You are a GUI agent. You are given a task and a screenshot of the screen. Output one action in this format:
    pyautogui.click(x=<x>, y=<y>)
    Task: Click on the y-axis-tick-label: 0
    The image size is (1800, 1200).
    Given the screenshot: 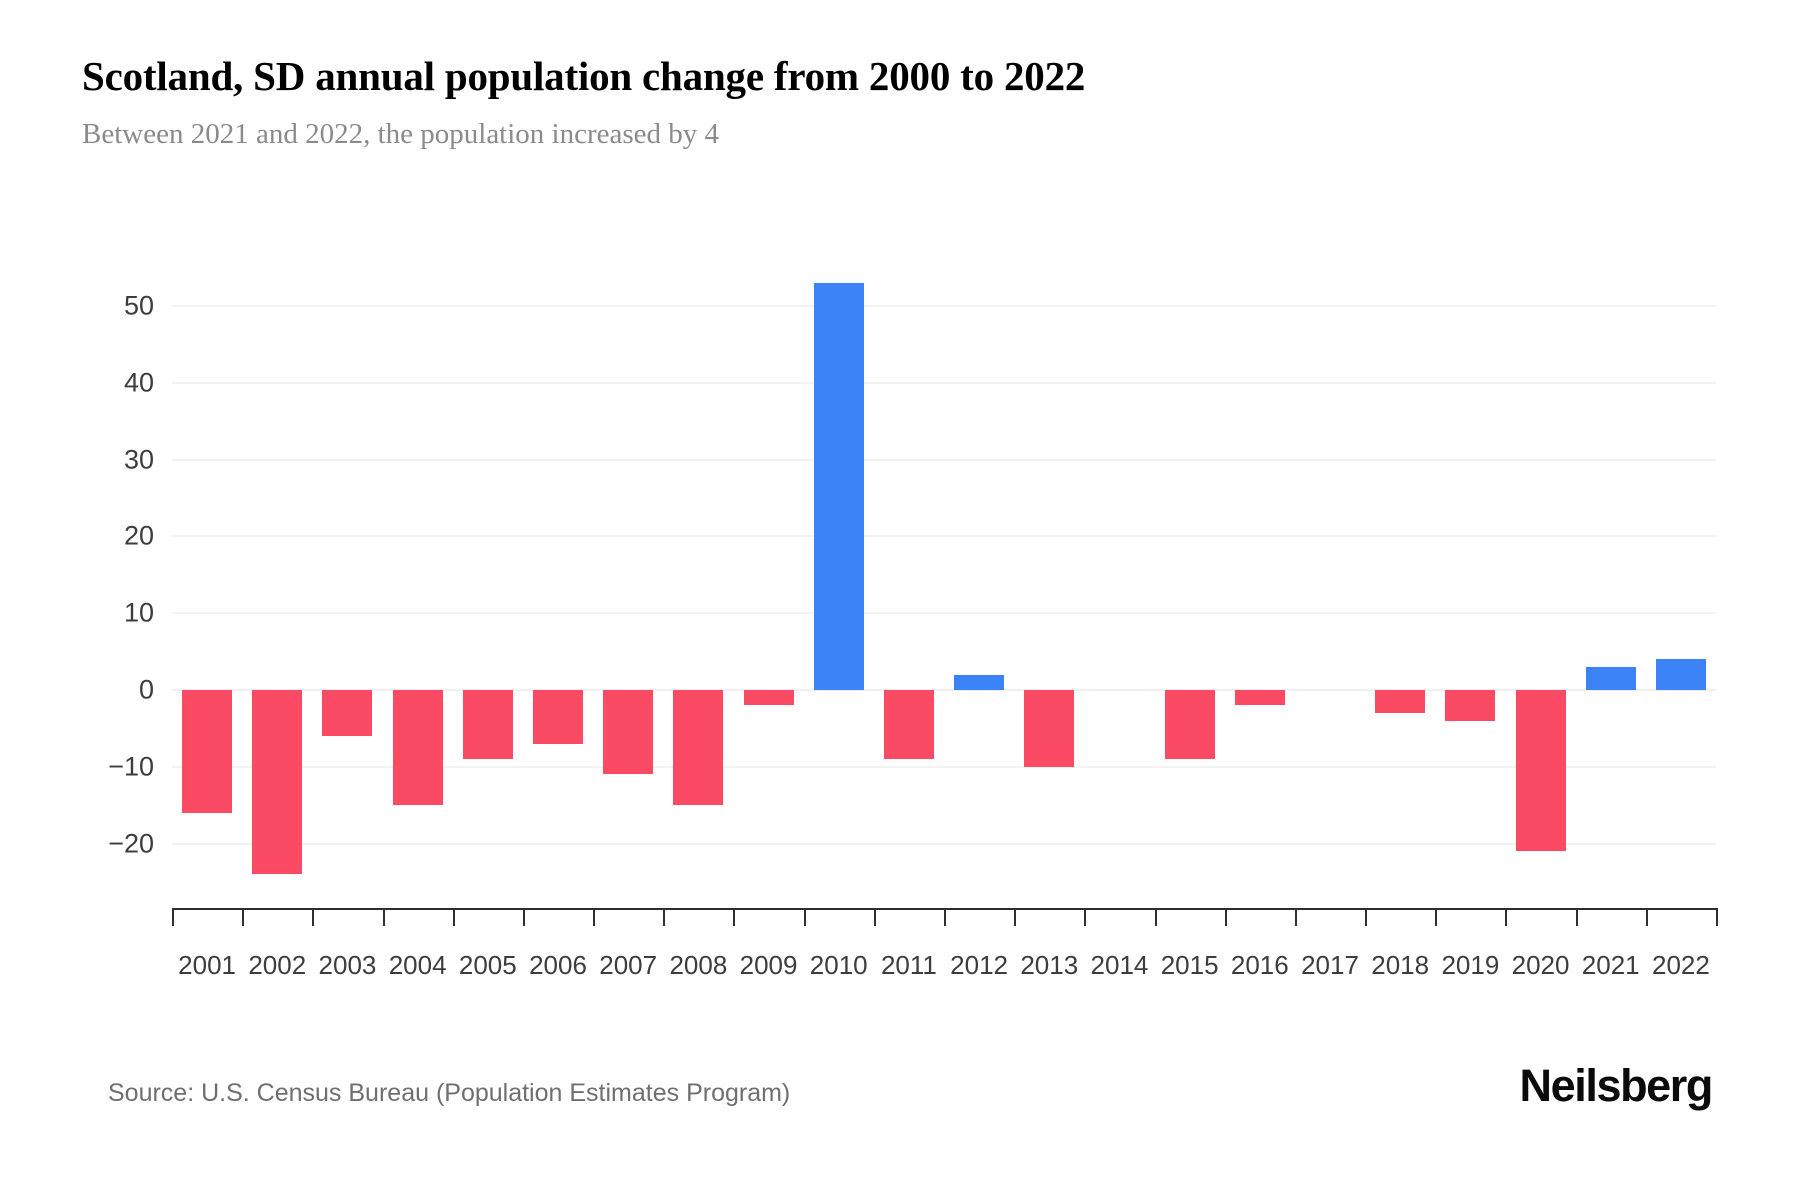 What is the action you would take?
    pyautogui.click(x=146, y=689)
    